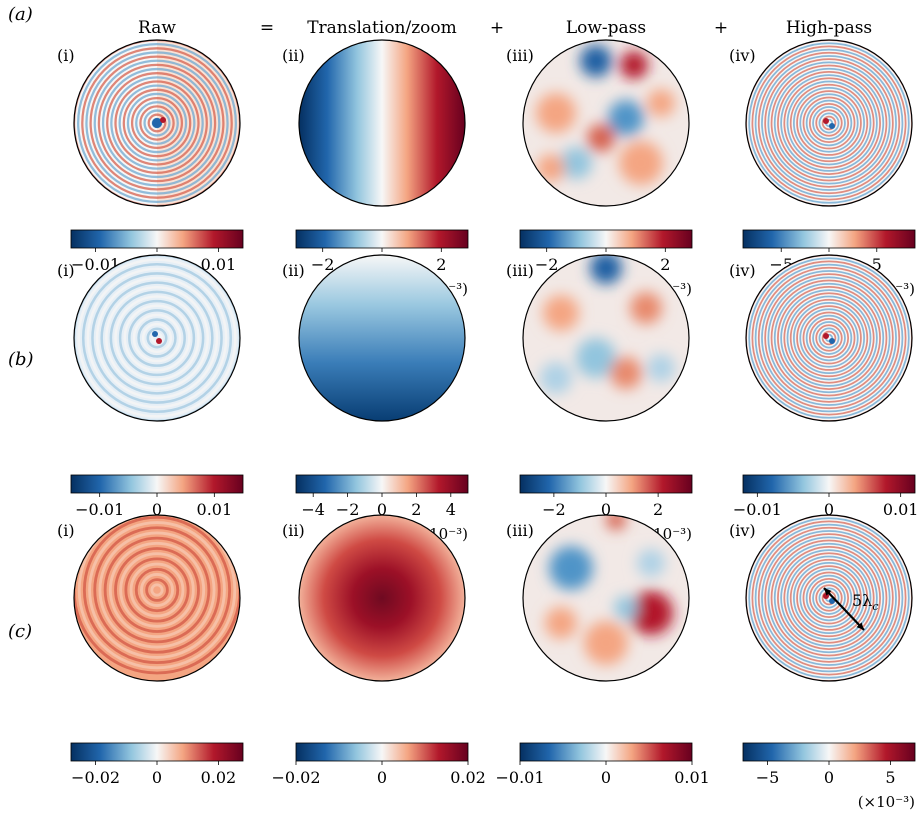 The height and width of the screenshot is (817, 921). Describe the element at coordinates (721, 28) in the screenshot. I see `header-plus-2: +` at that location.